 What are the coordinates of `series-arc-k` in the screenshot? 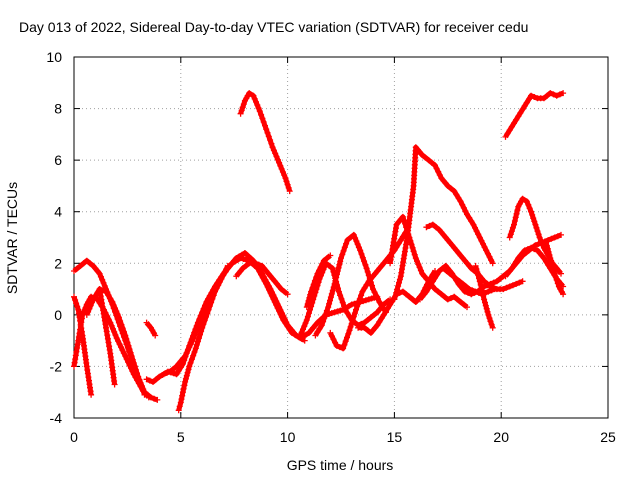 It's located at (262, 279).